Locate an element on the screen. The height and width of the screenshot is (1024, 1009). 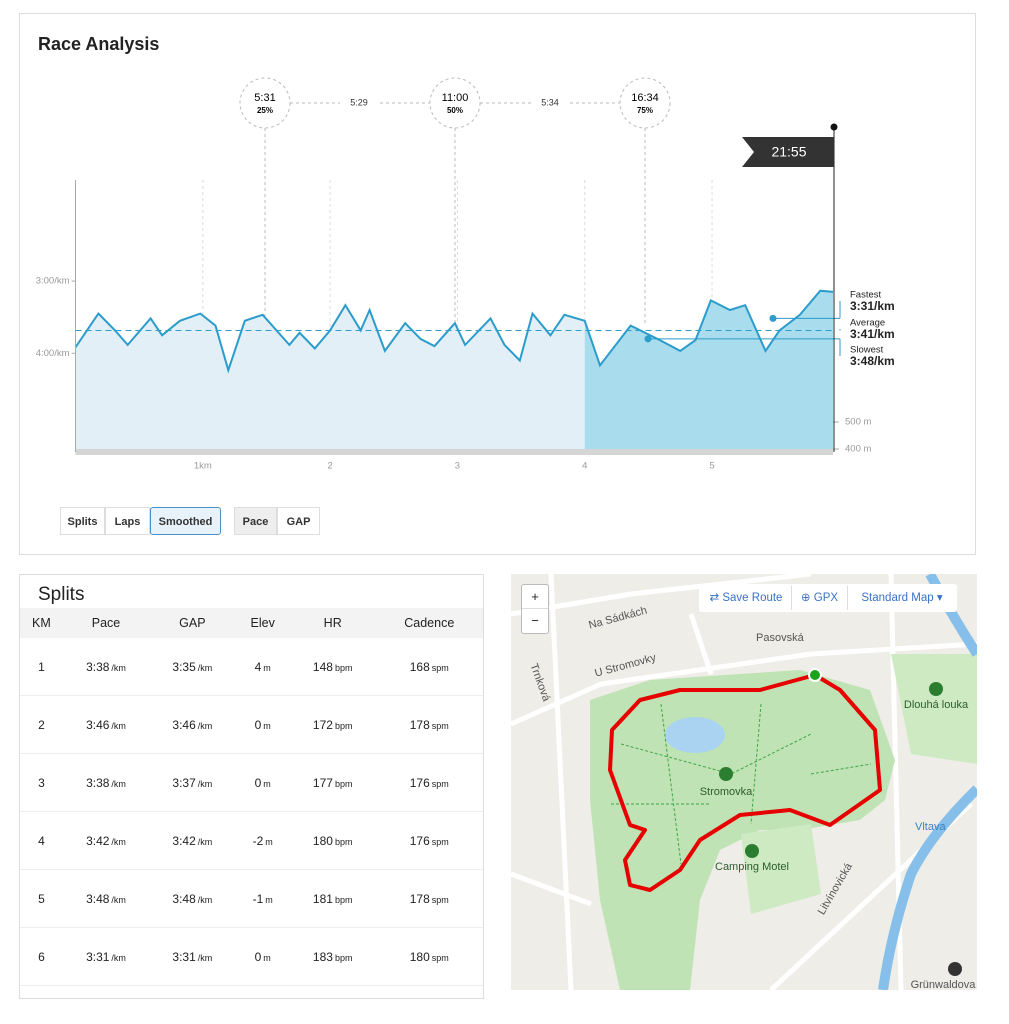
finish-time: 21:55 is located at coordinates (788, 152).